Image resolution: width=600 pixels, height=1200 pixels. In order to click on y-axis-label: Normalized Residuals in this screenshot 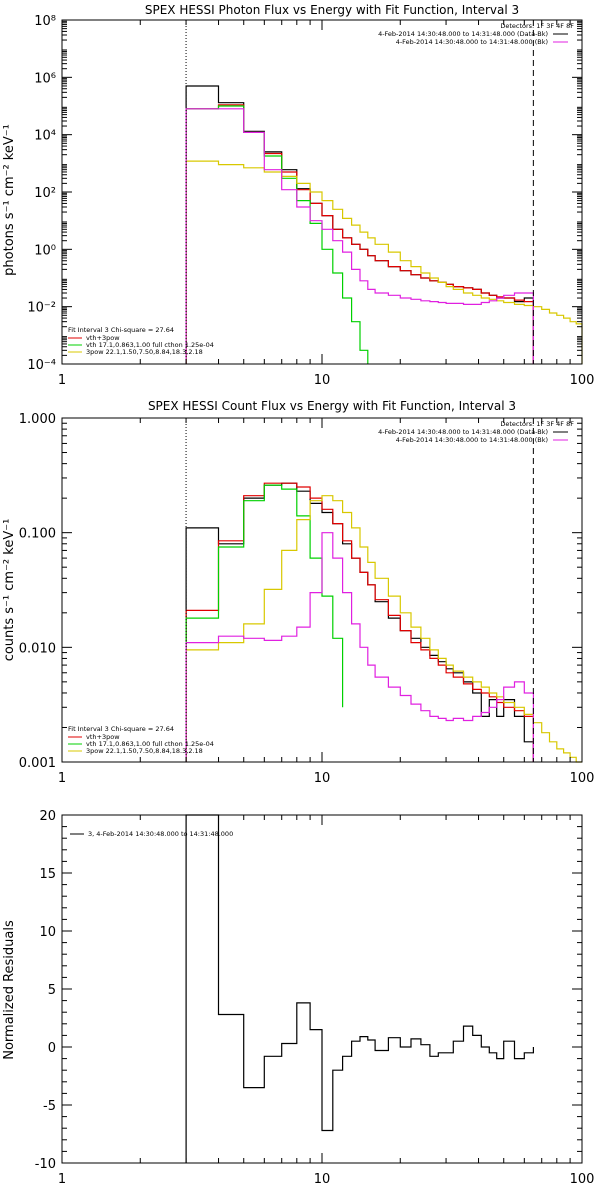, I will do `click(9, 990)`.